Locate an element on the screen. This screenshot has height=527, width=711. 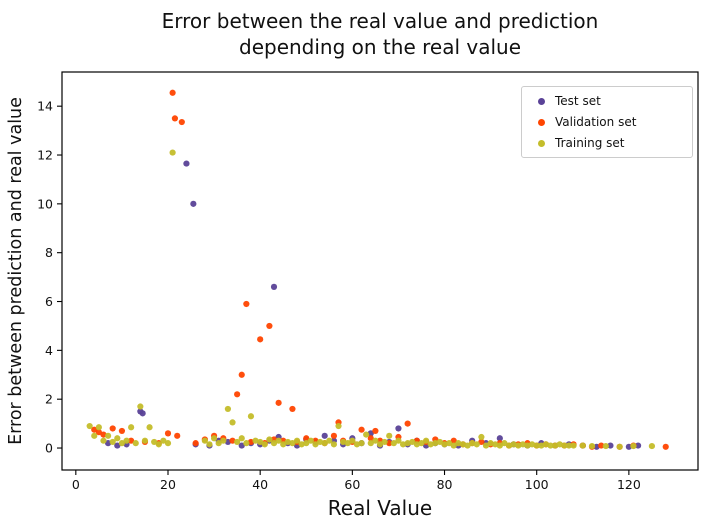
legend-entry-training: Training set is located at coordinates (606, 143).